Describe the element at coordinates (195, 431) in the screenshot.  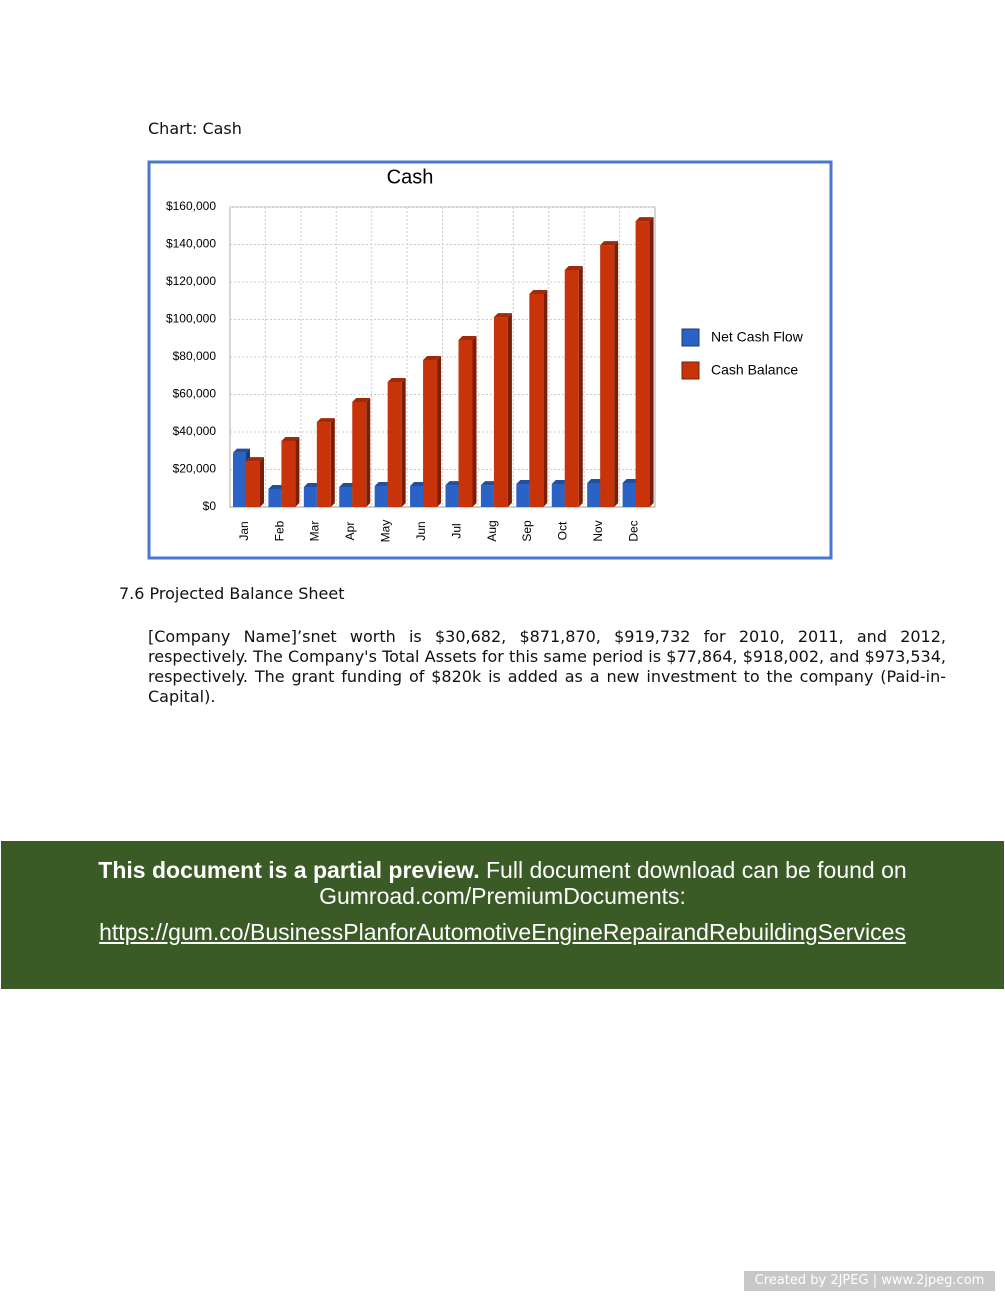
I see `y-tick-label: $40,000` at that location.